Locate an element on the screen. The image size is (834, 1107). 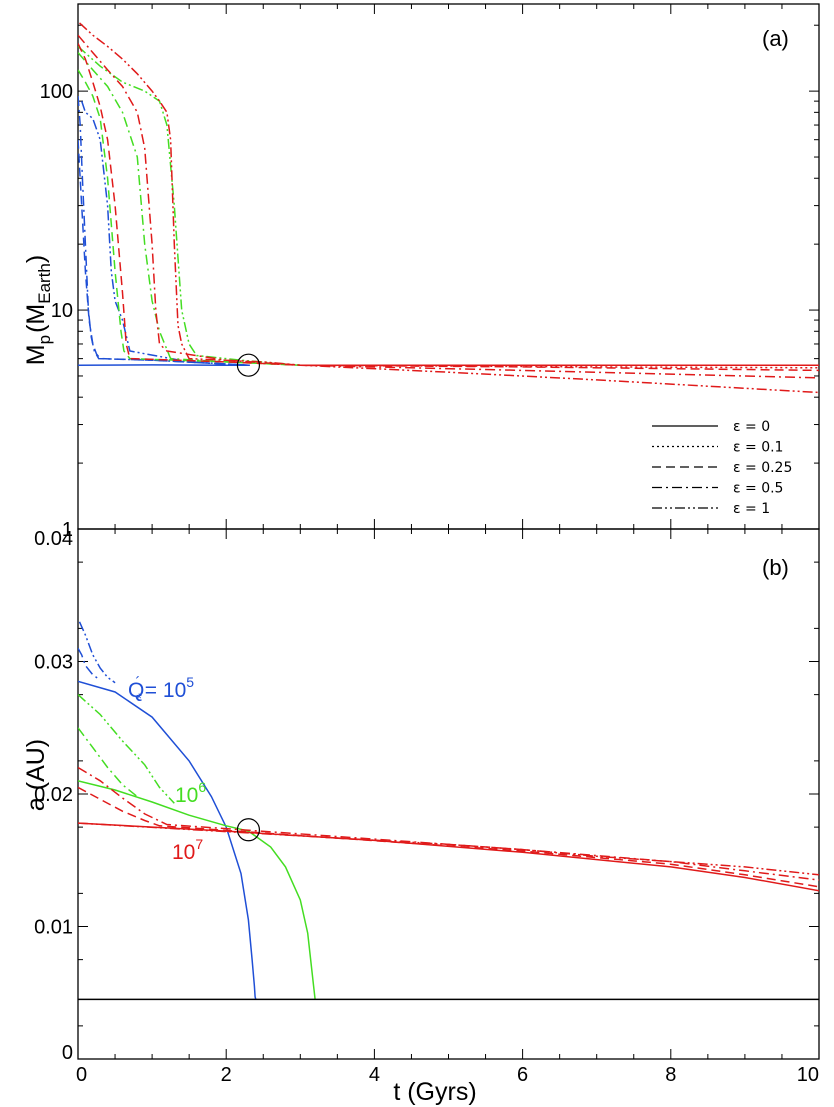
x-axis-label: t (Gyrs) is located at coordinates (434, 1092).